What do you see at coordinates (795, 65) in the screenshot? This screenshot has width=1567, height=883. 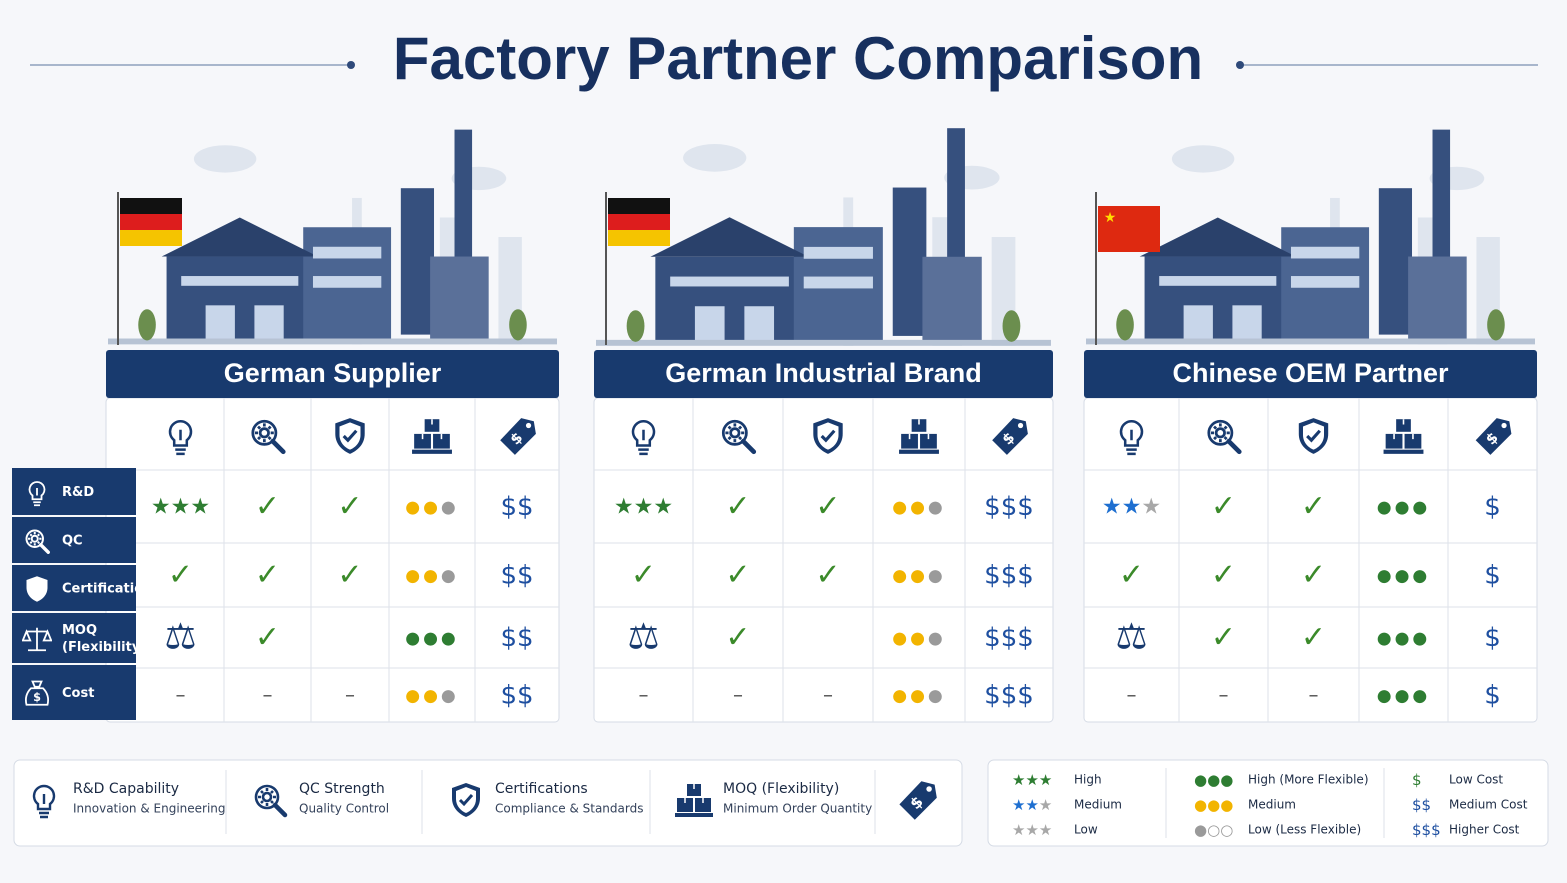 I see `title-dots` at bounding box center [795, 65].